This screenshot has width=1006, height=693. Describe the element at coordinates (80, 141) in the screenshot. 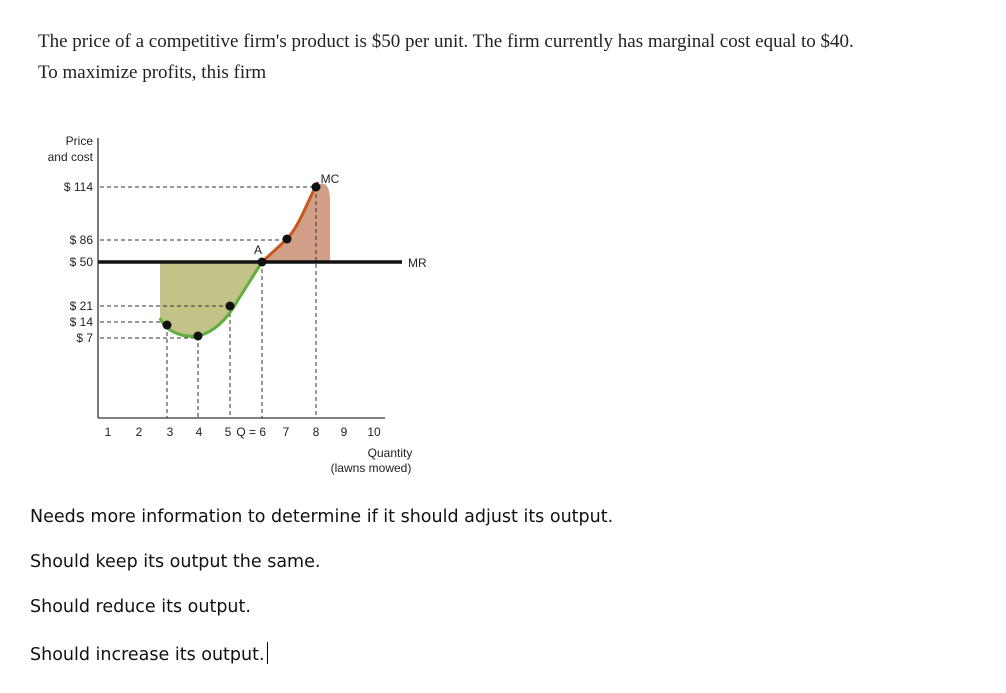

I see `y-axis-label: Price` at that location.